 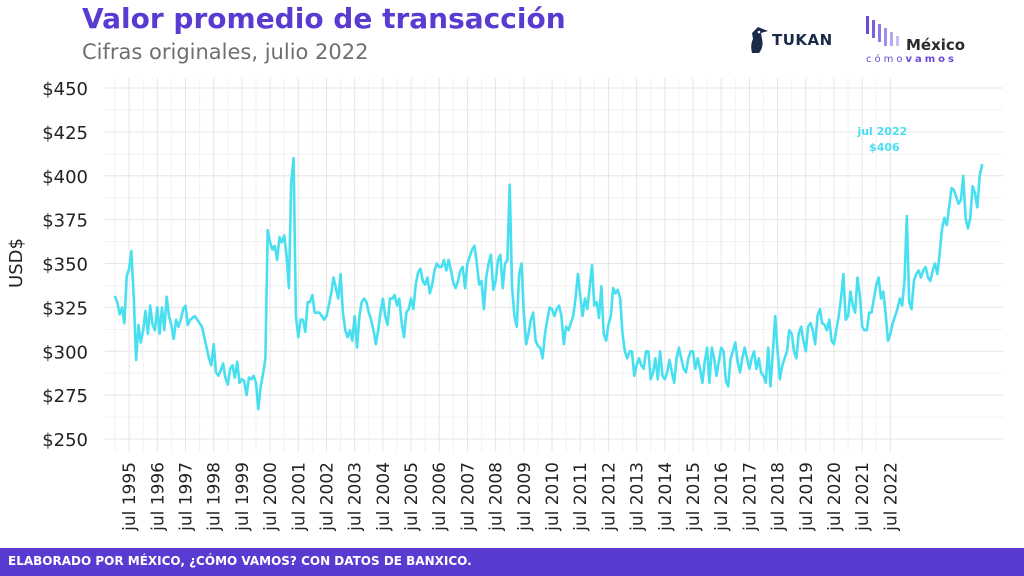 I want to click on mcv-logo-bold: vamos, so click(x=931, y=59).